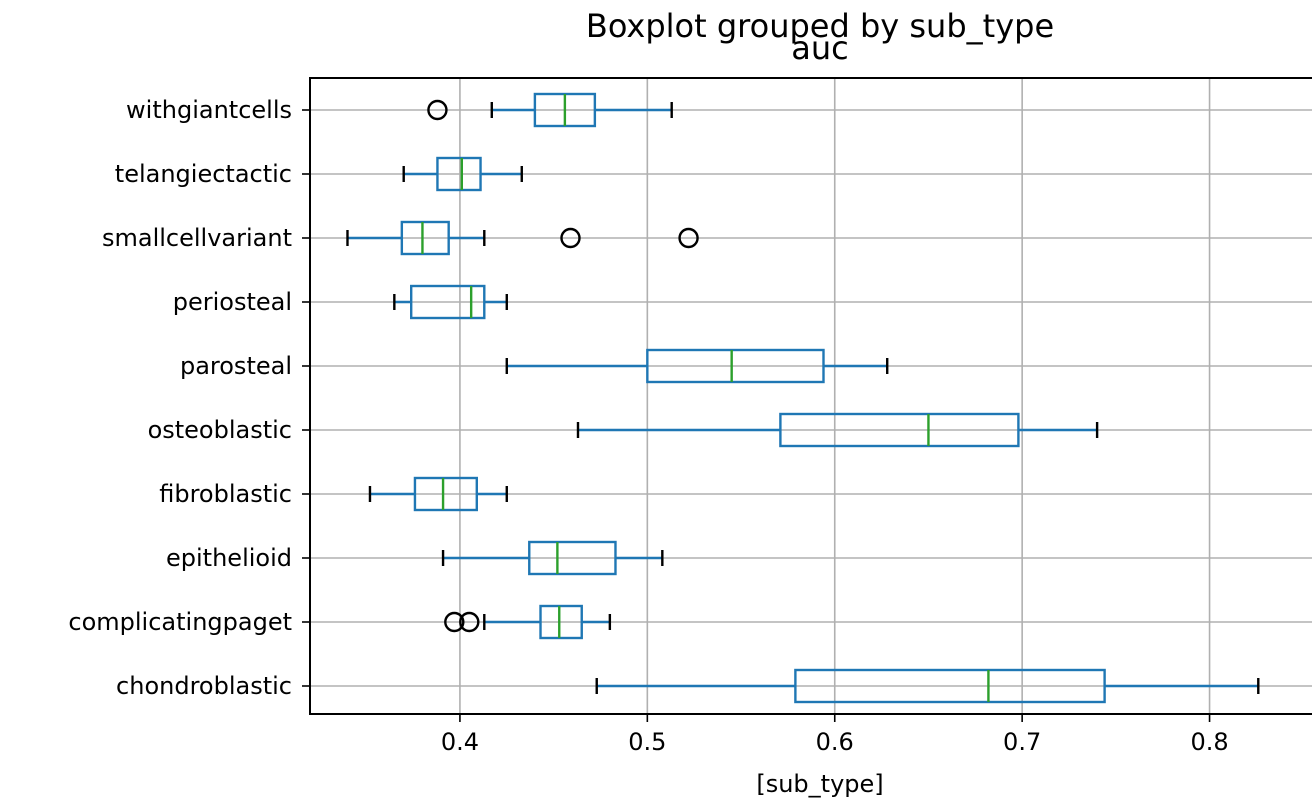 Image resolution: width=1312 pixels, height=808 pixels. I want to click on y-tick-label: withgiantcells, so click(209, 110).